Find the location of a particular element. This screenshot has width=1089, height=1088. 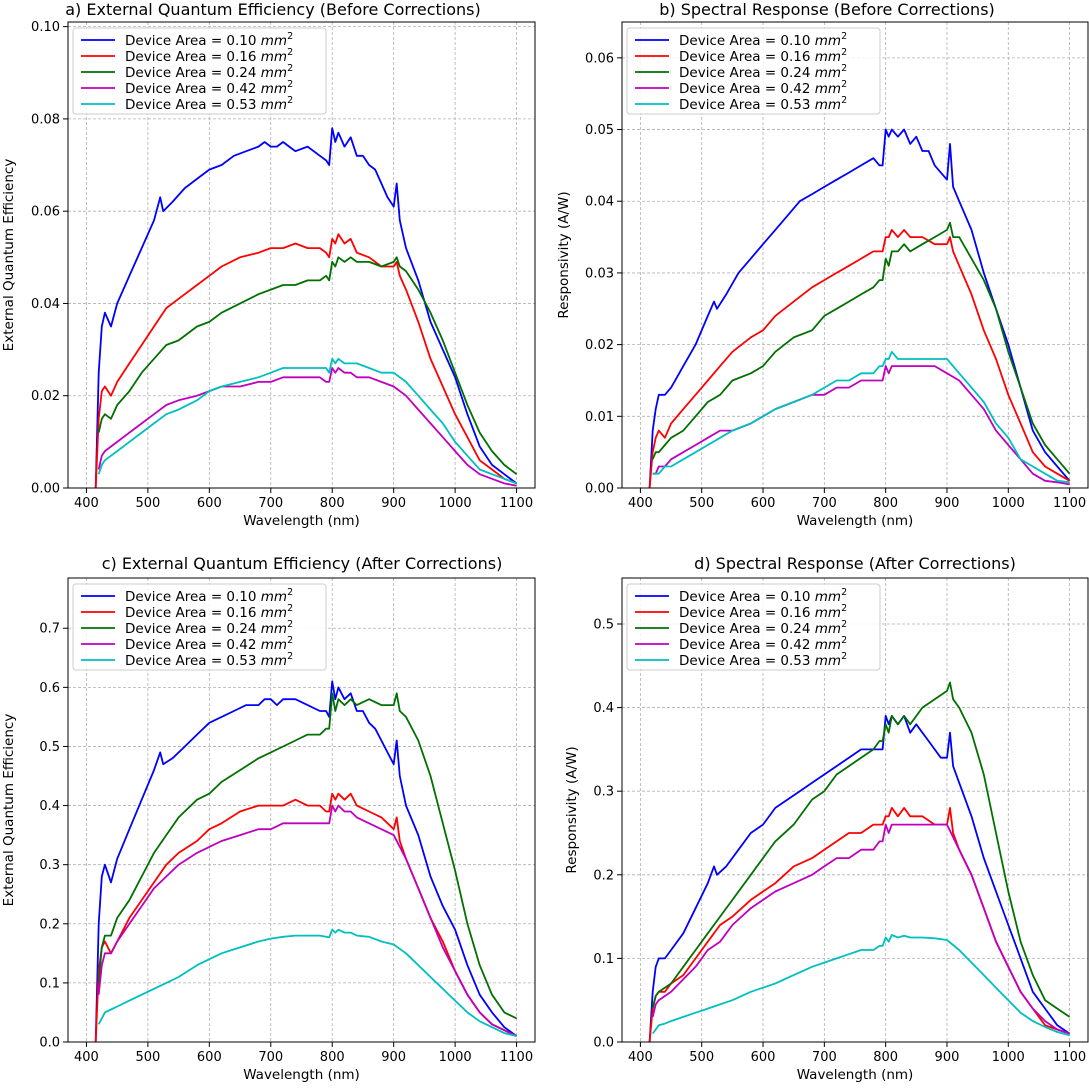

y-tick-label: 0.03 is located at coordinates (599, 273).